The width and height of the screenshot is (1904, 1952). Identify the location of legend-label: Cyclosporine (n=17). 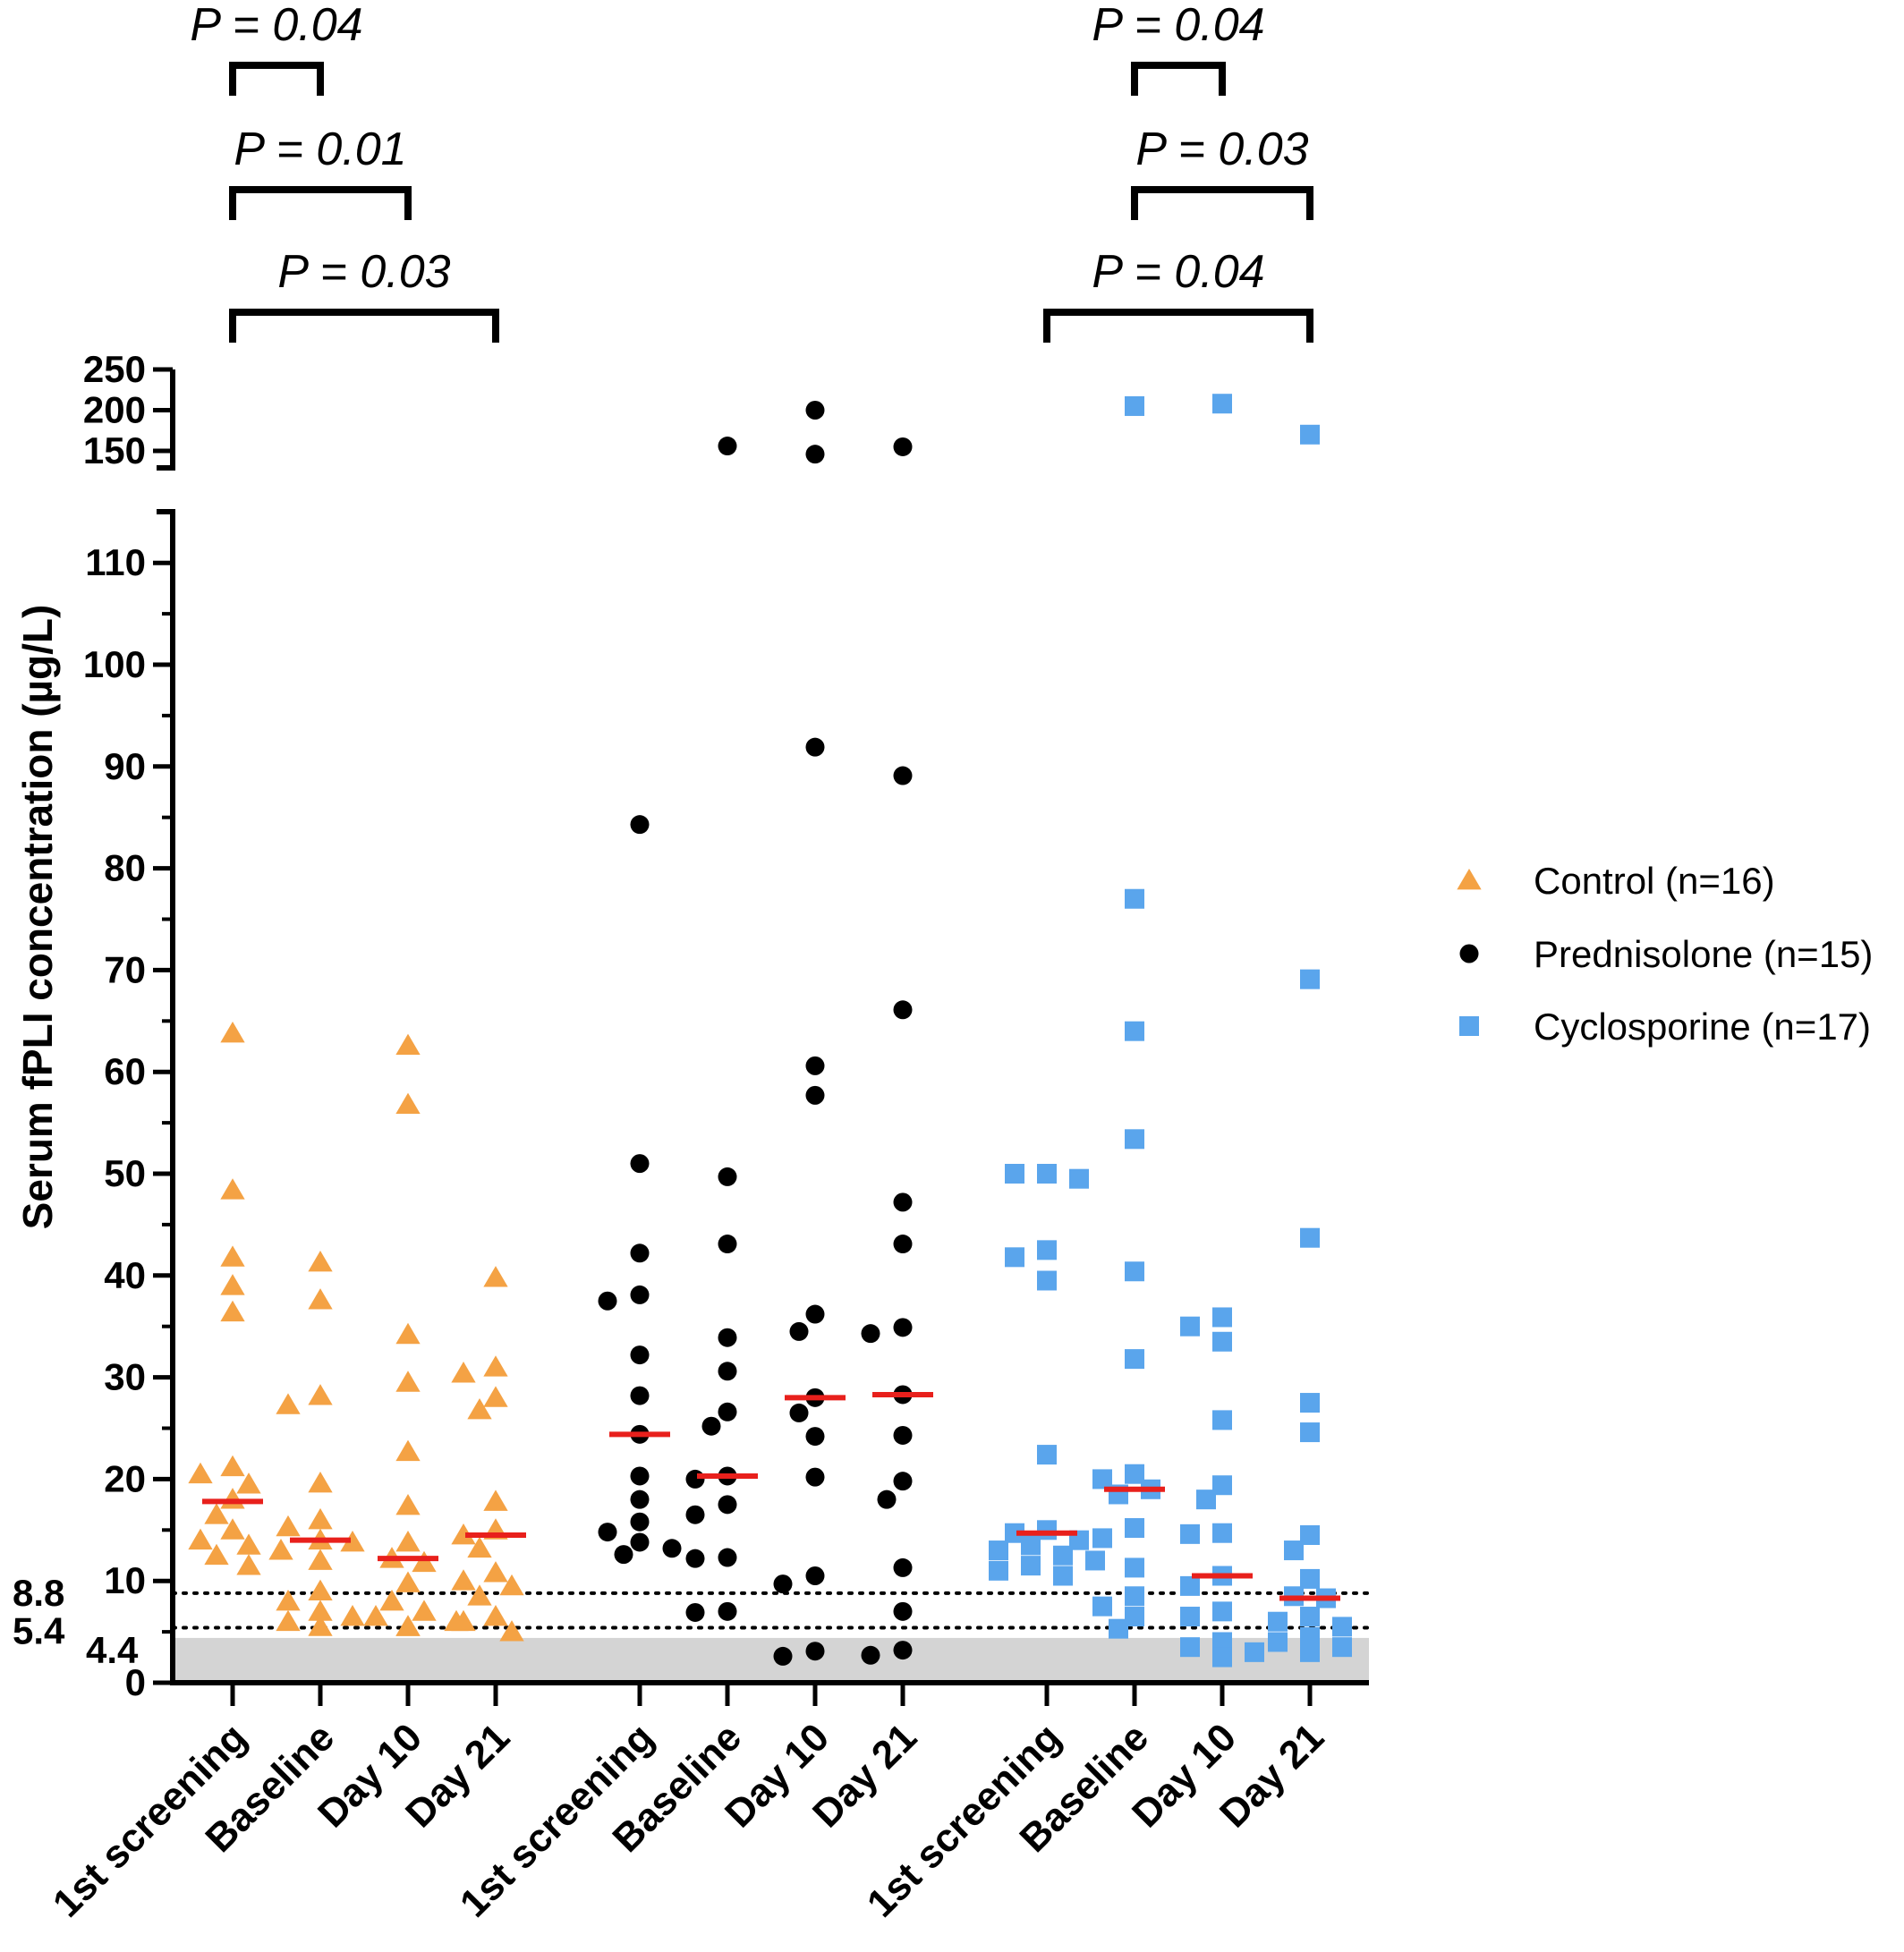
(1702, 1027).